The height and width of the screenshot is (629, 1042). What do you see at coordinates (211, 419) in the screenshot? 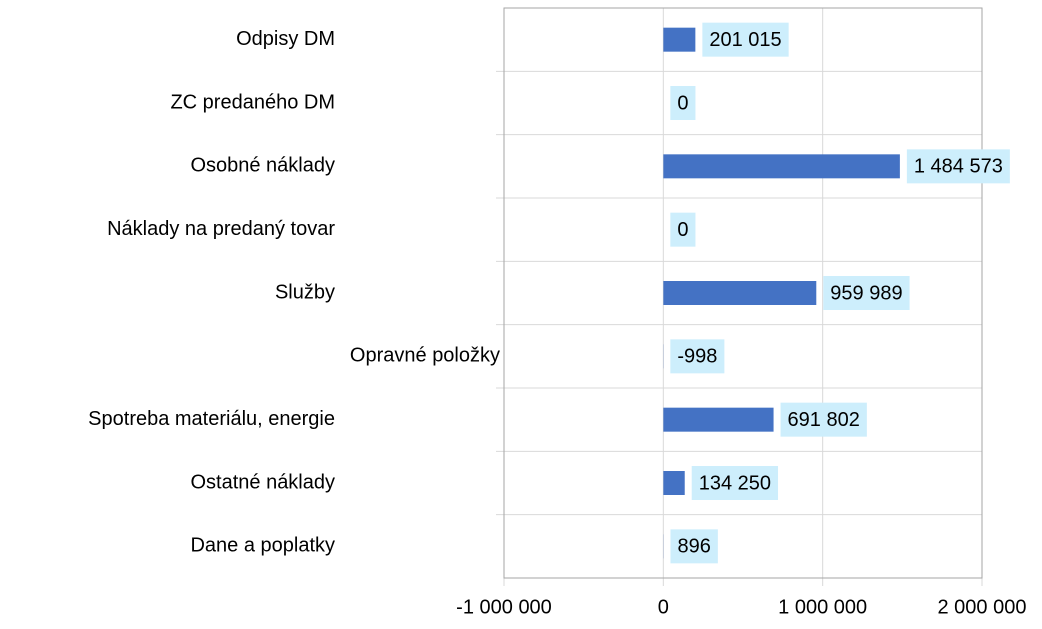
I see `y-tick-label: Spotreba materiálu, energie` at bounding box center [211, 419].